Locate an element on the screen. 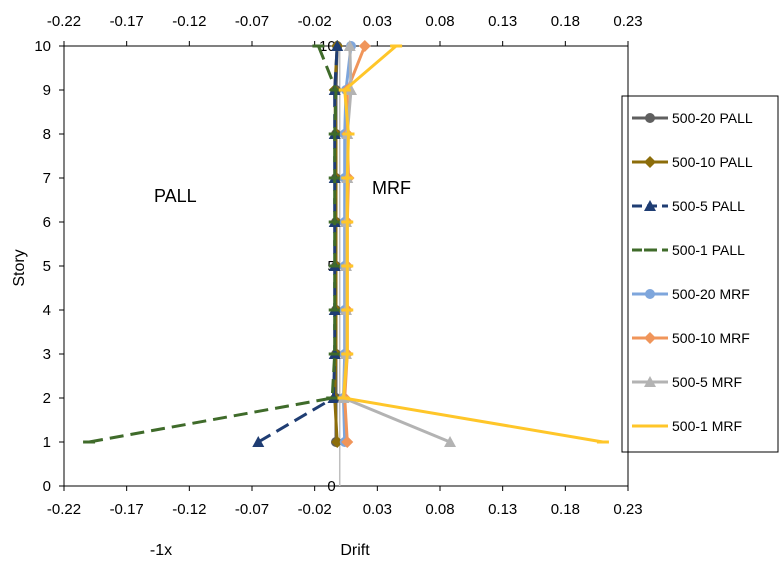  y-tick-label: 3 is located at coordinates (47, 354).